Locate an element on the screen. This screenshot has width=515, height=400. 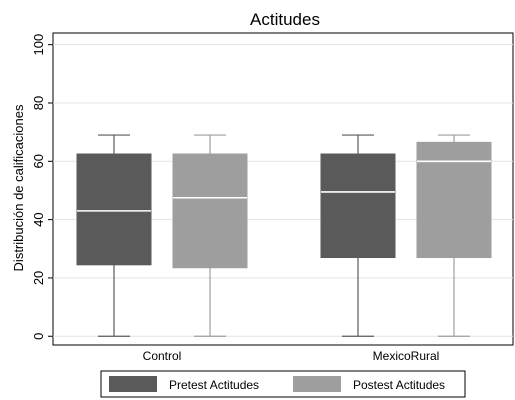
y-tick-label: 20 is located at coordinates (38, 278).